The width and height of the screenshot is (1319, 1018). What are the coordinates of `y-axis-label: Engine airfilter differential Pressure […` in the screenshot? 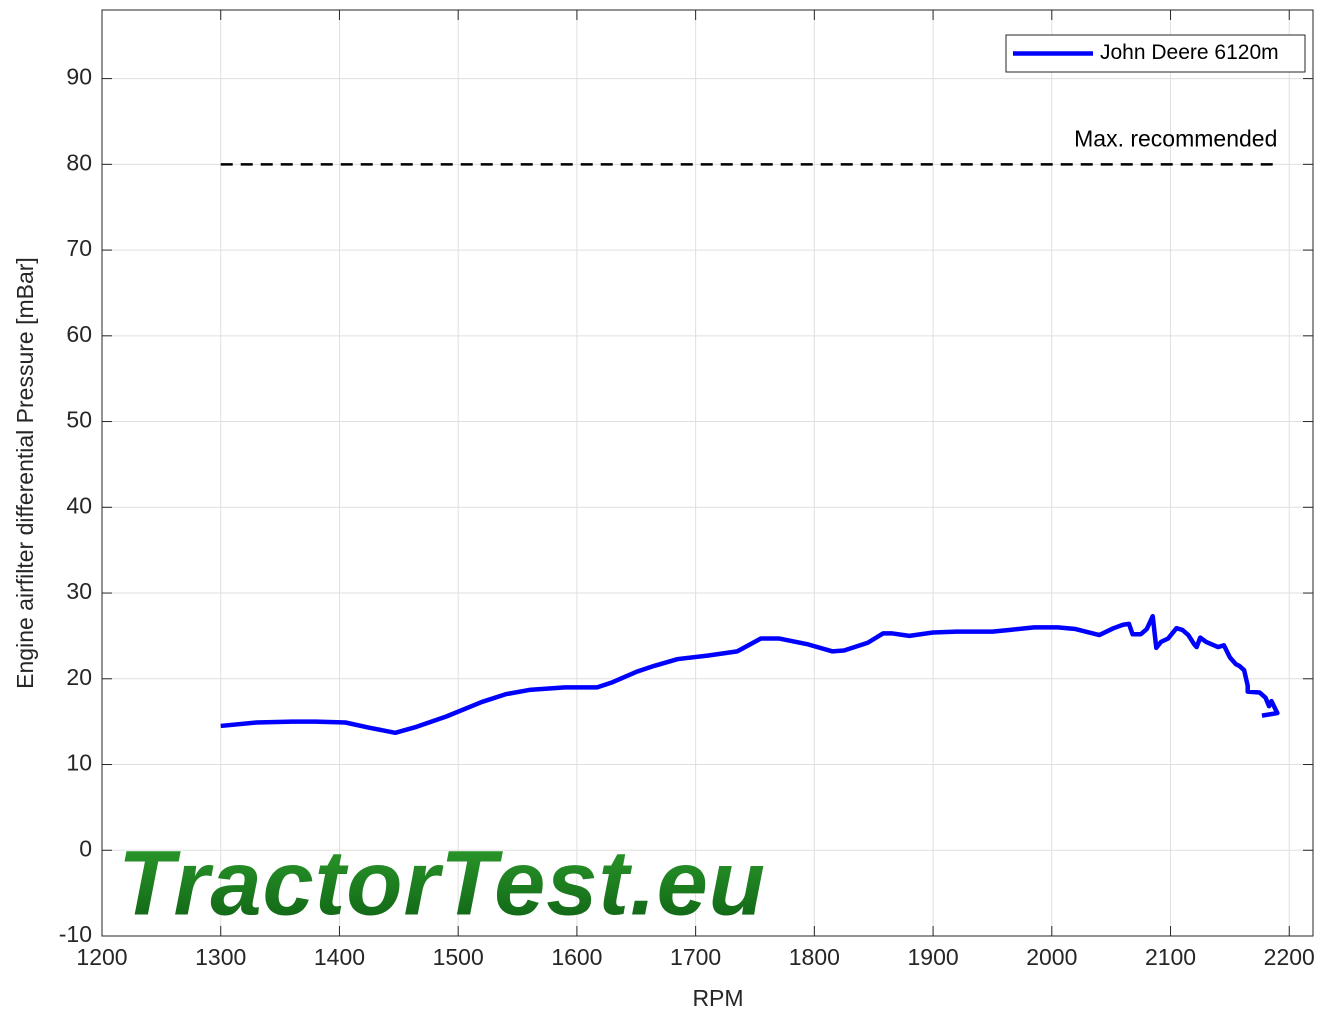 It's located at (25, 473).